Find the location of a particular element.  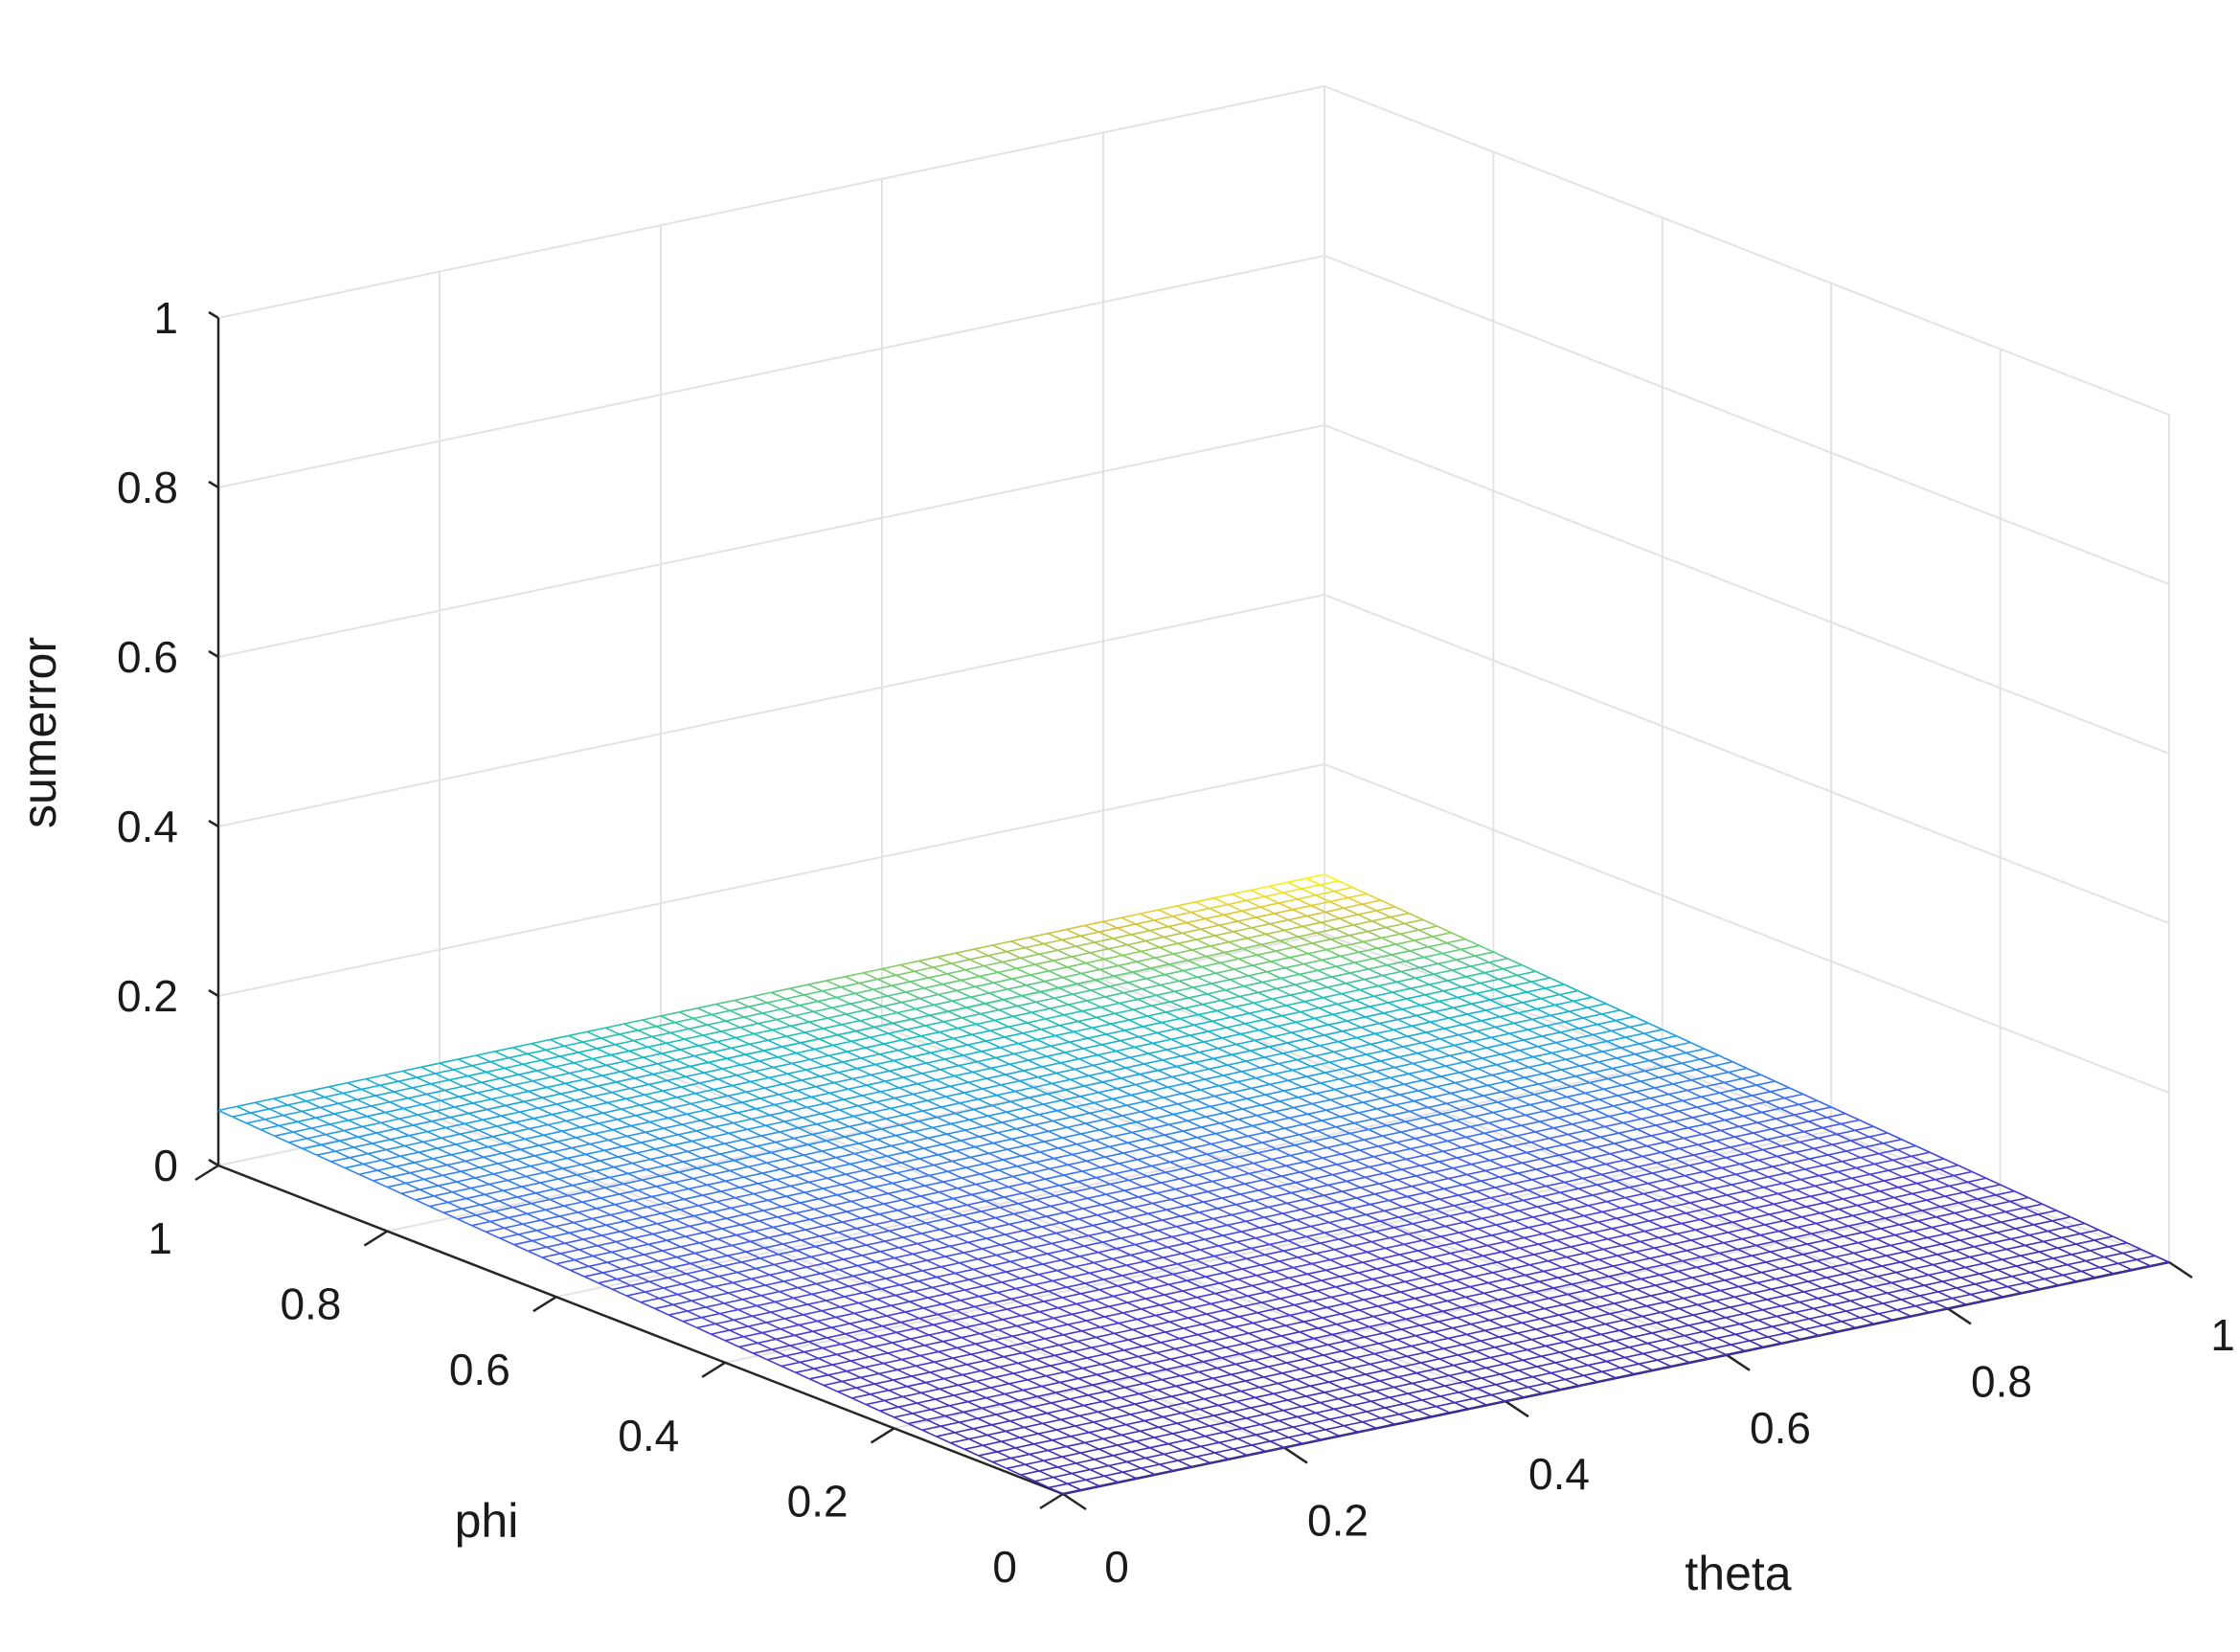

grid-line-z-side is located at coordinates (1746, 759).